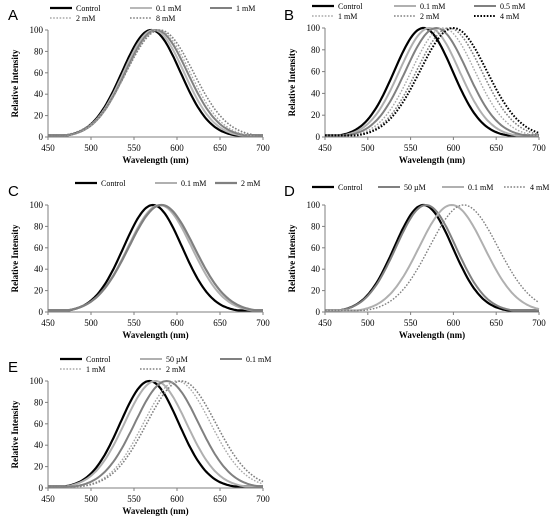  What do you see at coordinates (509, 16) in the screenshot?
I see `legend-label: 4 mM` at bounding box center [509, 16].